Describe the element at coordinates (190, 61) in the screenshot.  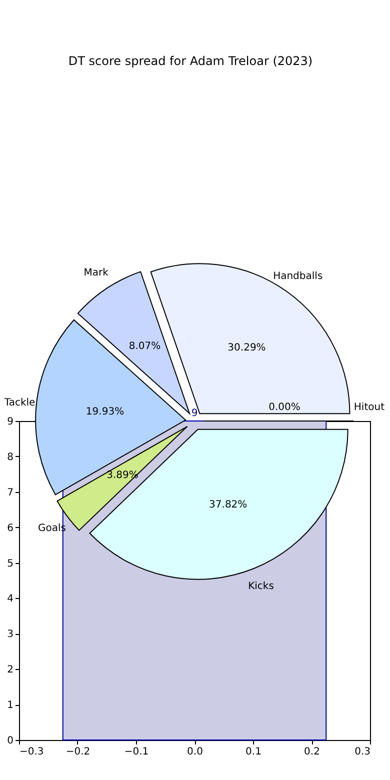
I see `chart-title: DT score spread for Adam Treloar (2023)` at that location.